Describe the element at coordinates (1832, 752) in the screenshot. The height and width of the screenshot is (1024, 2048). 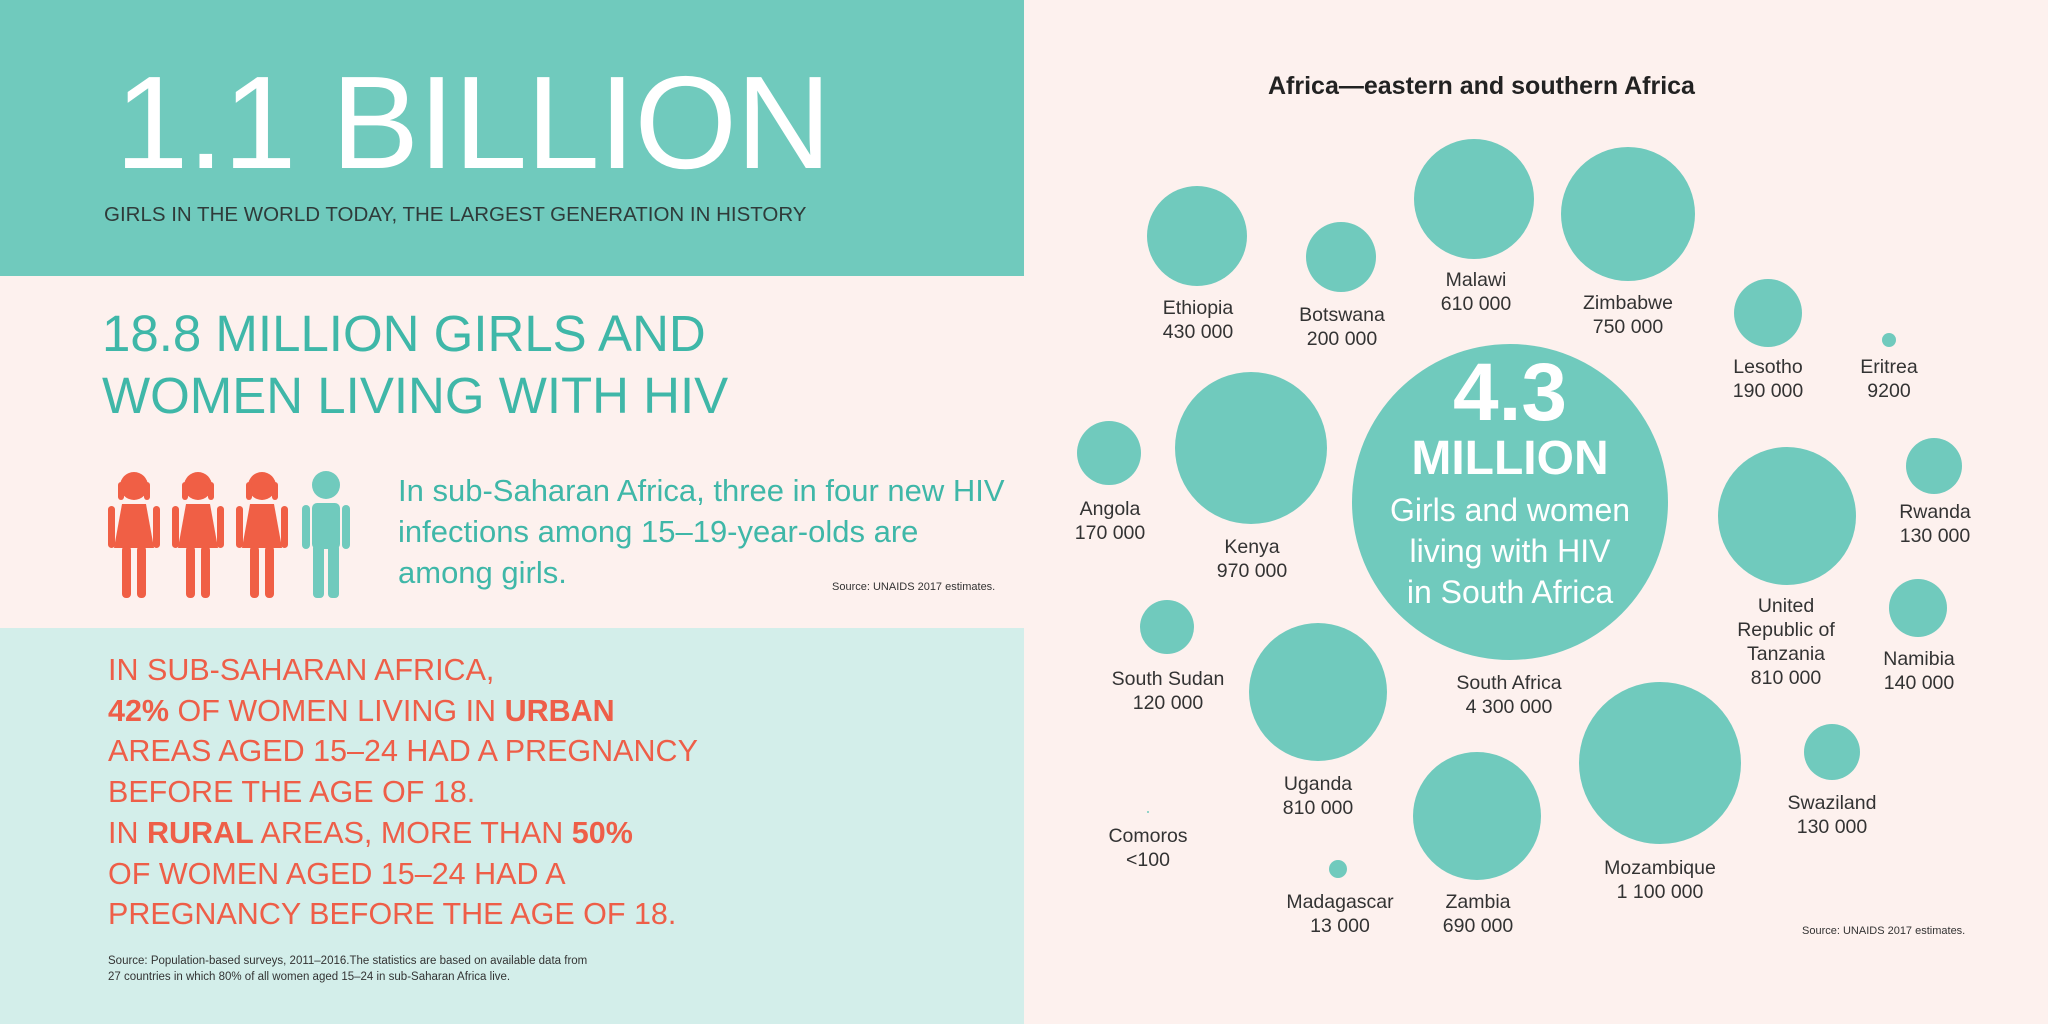
I see `bubble-swaziland` at that location.